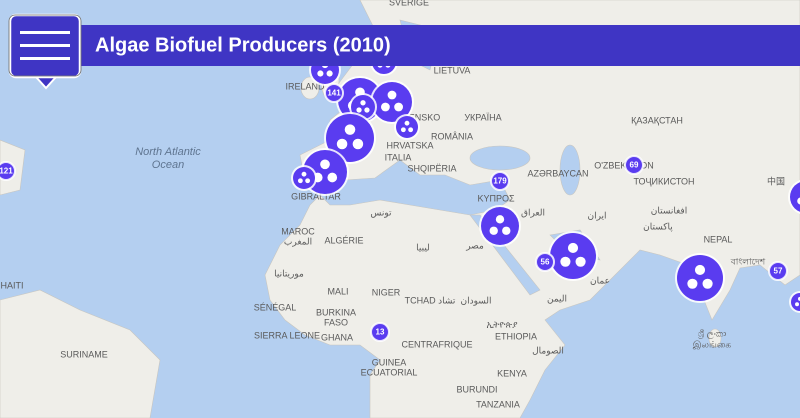  Describe the element at coordinates (452, 70) in the screenshot. I see `country-label: LIETUVA` at that location.